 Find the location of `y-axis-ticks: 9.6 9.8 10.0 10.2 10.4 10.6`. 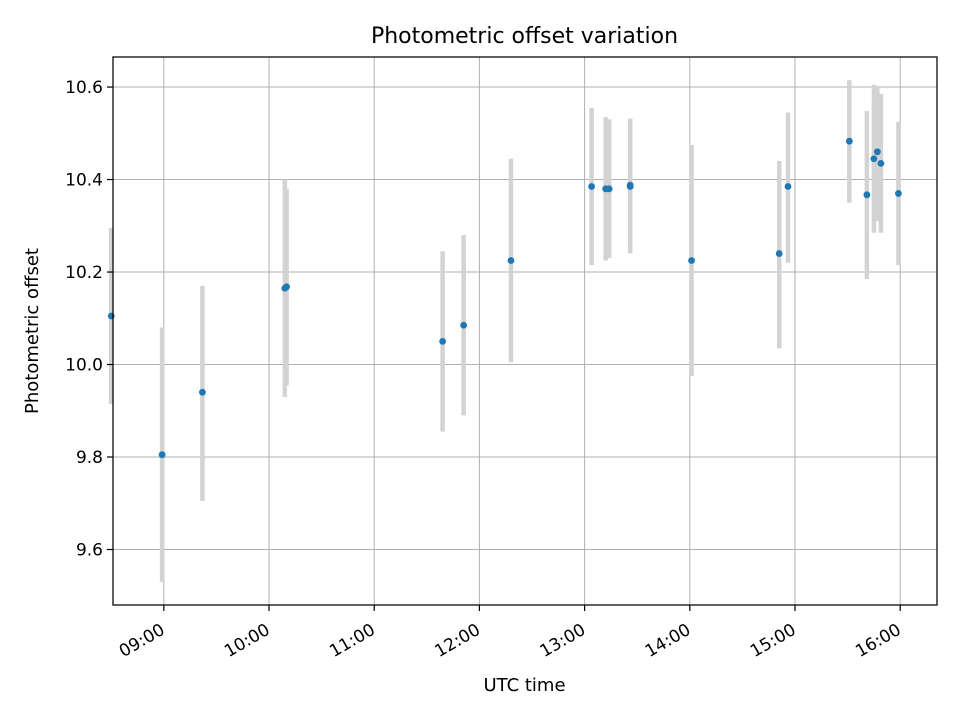

y-axis-ticks: 9.6 9.8 10.0 10.2 10.4 10.6 is located at coordinates (89, 319).